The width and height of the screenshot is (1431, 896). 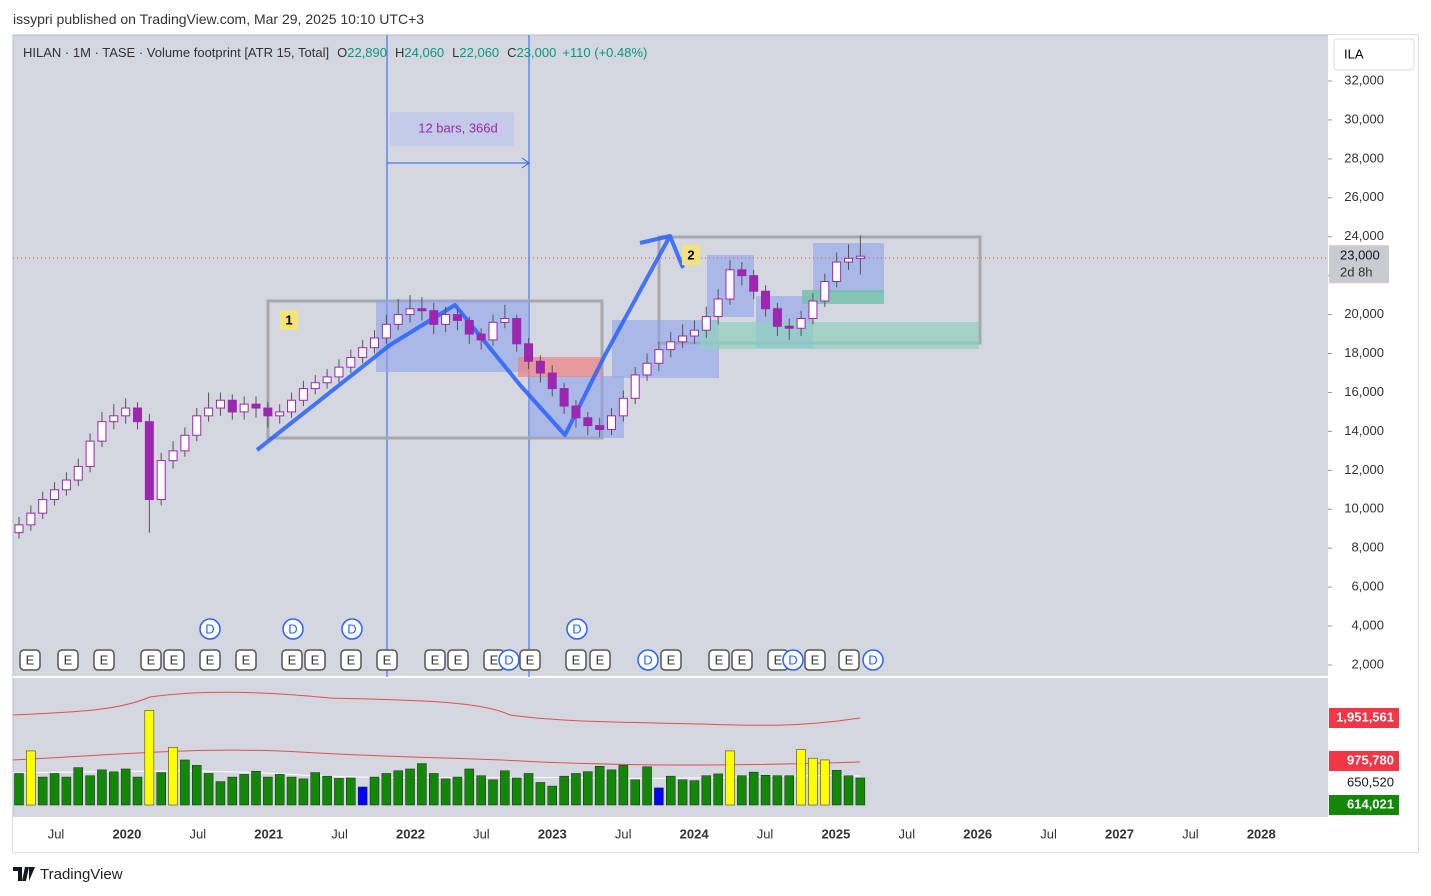 What do you see at coordinates (1359, 264) in the screenshot?
I see `last-price-tag` at bounding box center [1359, 264].